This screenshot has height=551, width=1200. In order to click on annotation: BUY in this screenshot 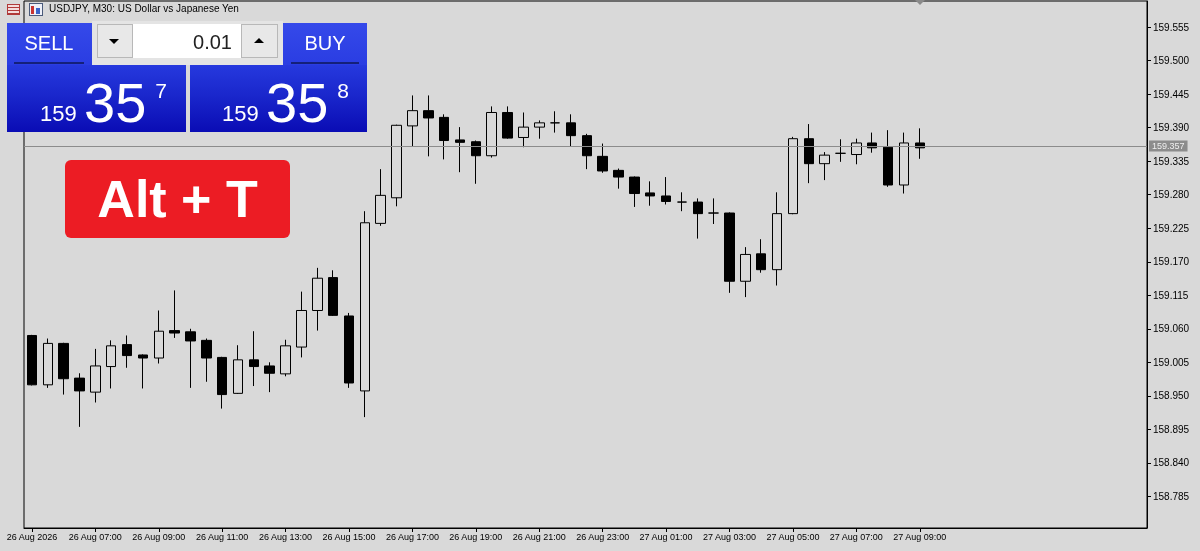, I will do `click(325, 43)`.